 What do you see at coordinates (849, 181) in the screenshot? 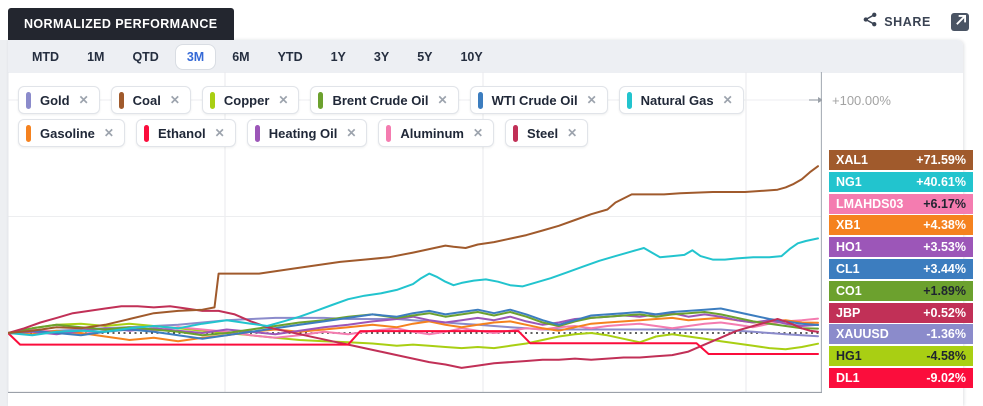
I see `legend-ticker: NG1` at bounding box center [849, 181].